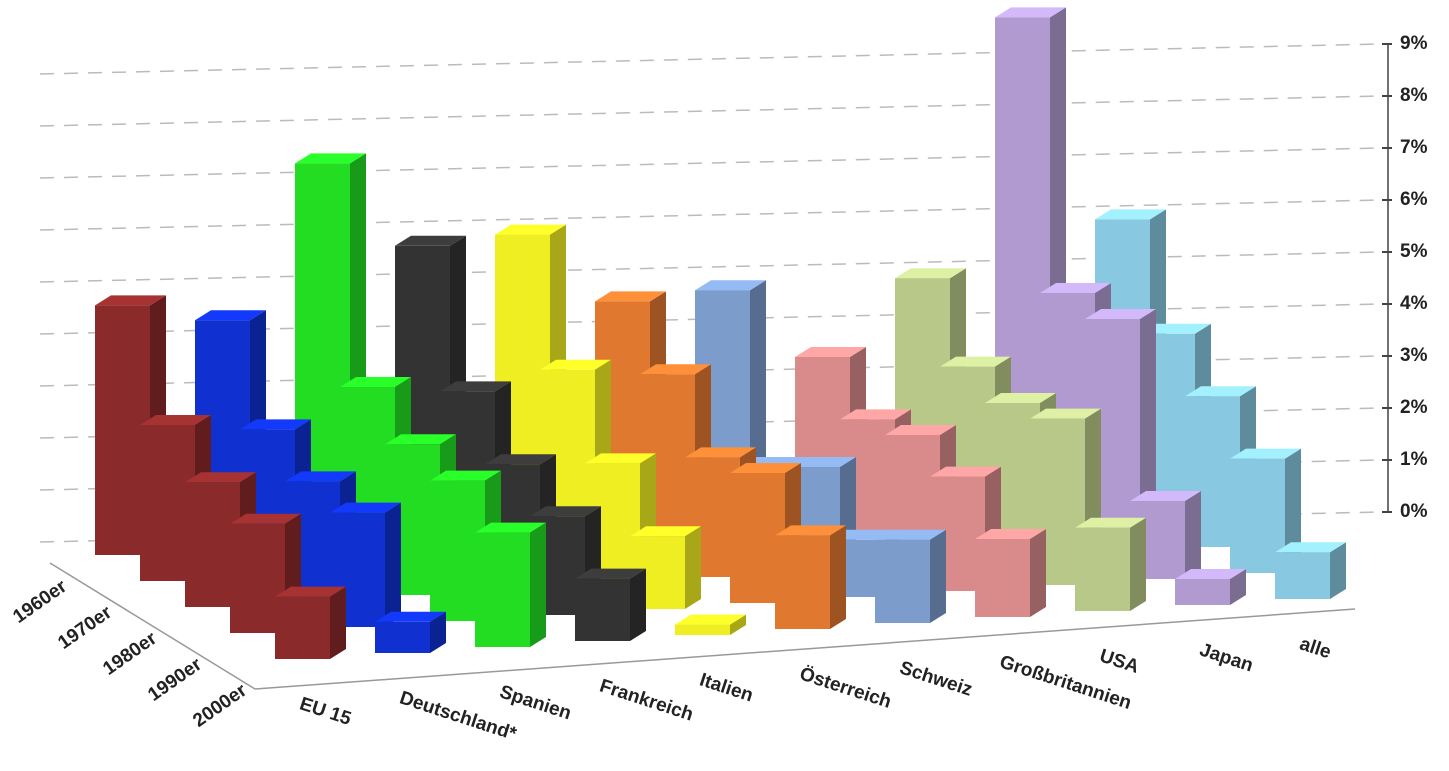  What do you see at coordinates (85, 628) in the screenshot?
I see `depth-label: 1970er` at bounding box center [85, 628].